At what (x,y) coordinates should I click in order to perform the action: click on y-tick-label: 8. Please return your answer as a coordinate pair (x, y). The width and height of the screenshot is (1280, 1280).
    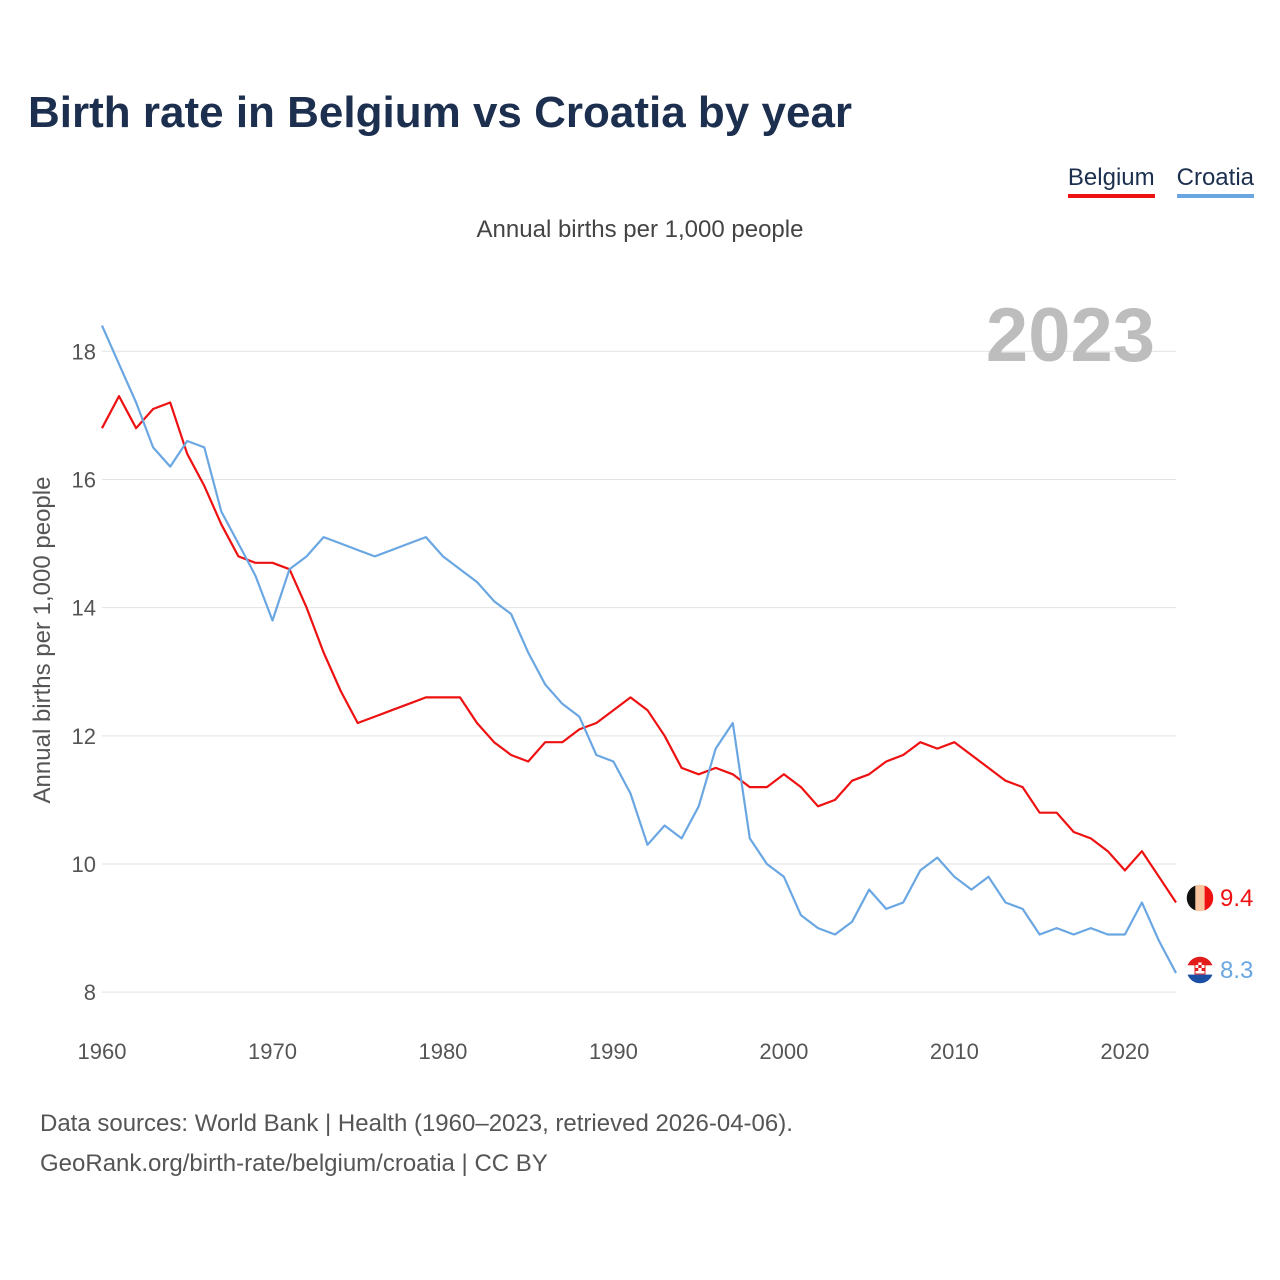
    Looking at the image, I should click on (90, 992).